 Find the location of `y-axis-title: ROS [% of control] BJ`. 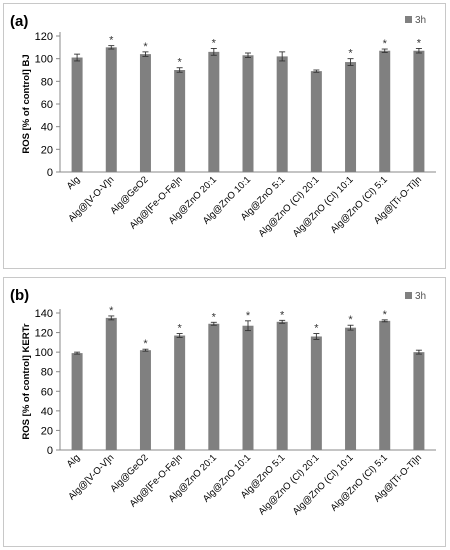

y-axis-title: ROS [% of control] BJ is located at coordinates (26, 103).